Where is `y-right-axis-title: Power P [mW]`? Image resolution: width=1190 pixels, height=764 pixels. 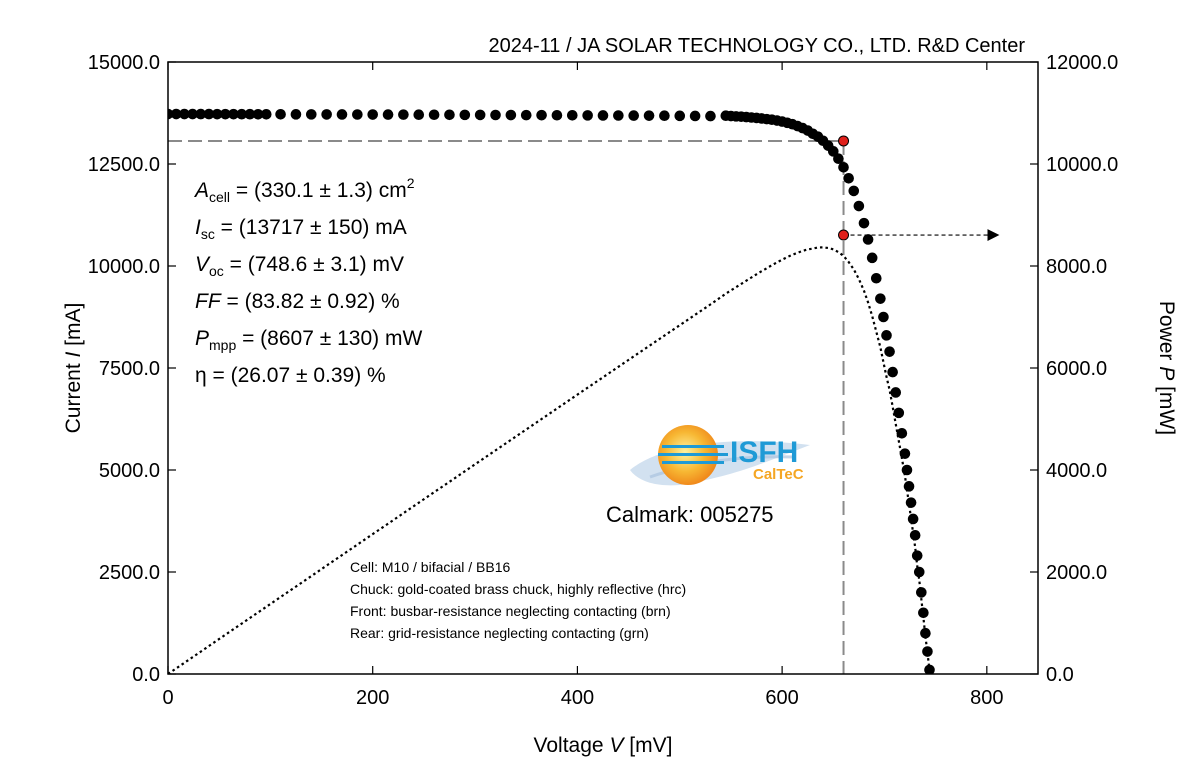
y-right-axis-title: Power P [mW] is located at coordinates (1166, 368).